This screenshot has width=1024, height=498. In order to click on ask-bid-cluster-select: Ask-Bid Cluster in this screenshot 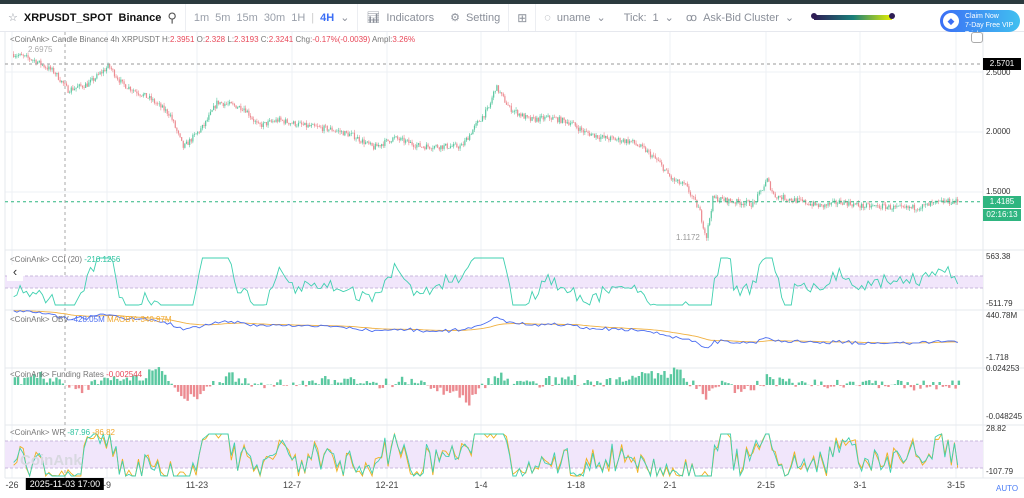, I will do `click(741, 17)`.